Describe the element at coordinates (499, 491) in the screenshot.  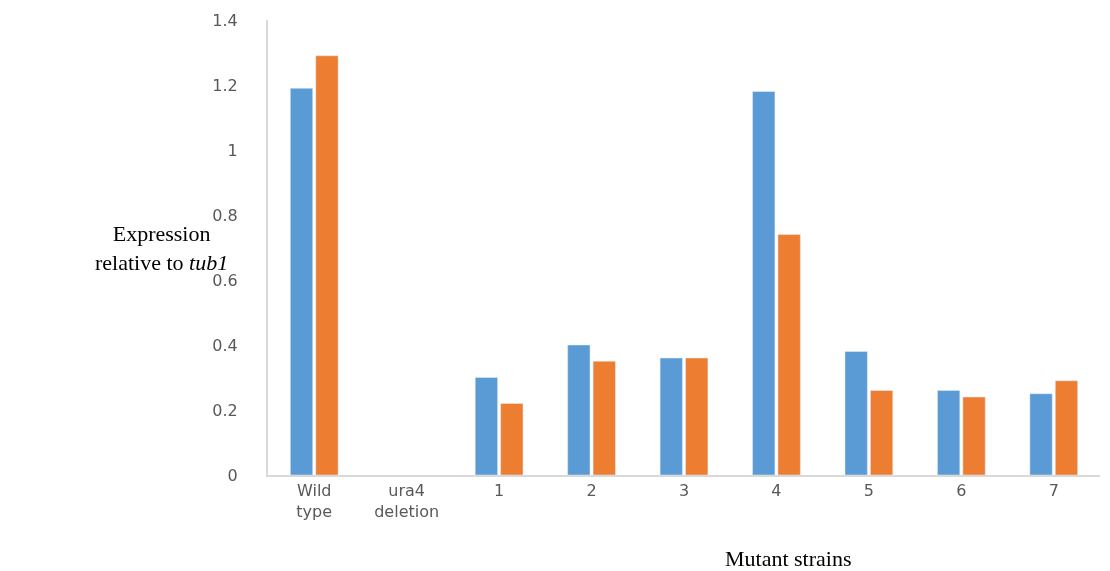
I see `x-tick-label: 1` at that location.